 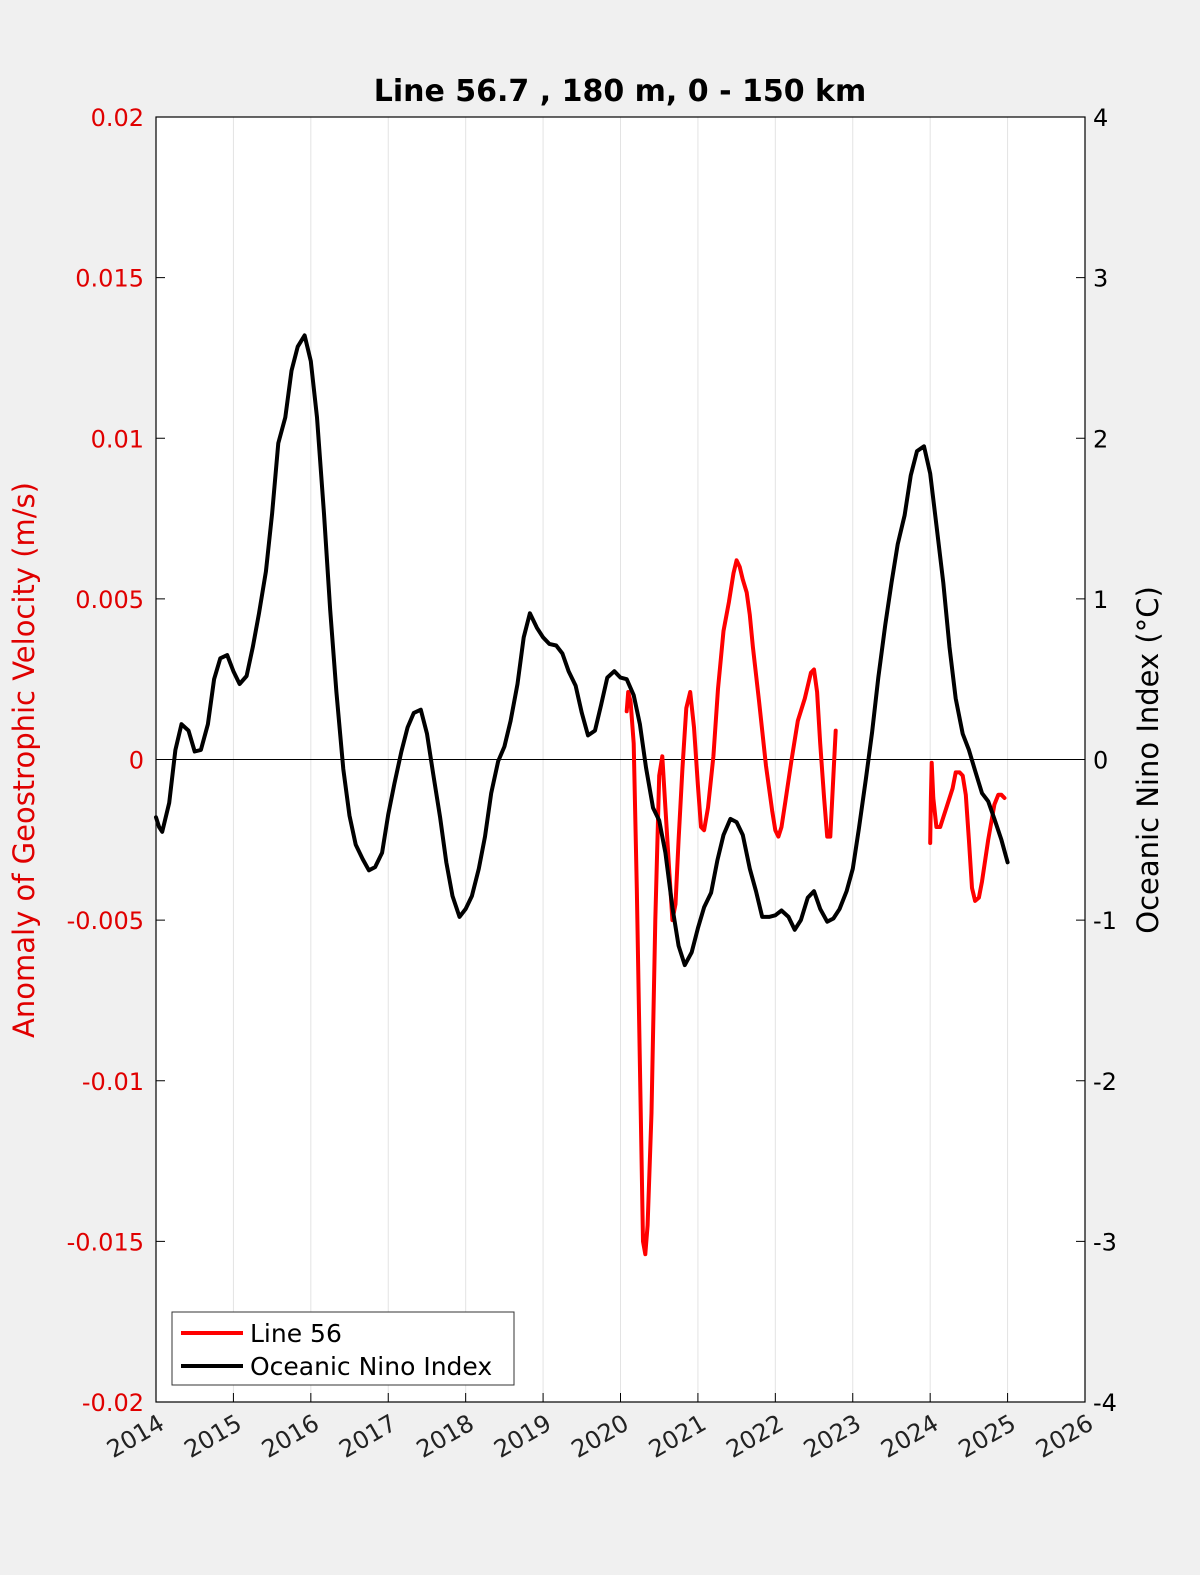 I want to click on y-left-tick-label: 0.005, so click(x=109, y=600).